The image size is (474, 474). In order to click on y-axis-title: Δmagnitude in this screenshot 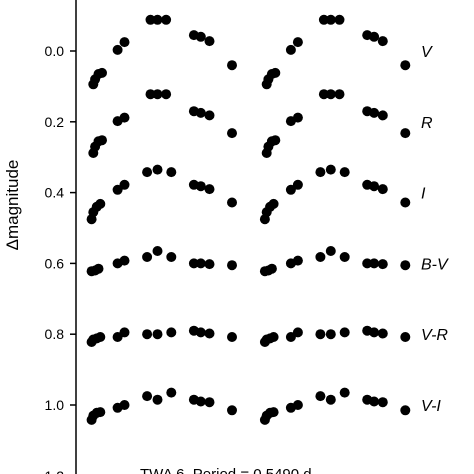, I will do `click(12, 205)`.